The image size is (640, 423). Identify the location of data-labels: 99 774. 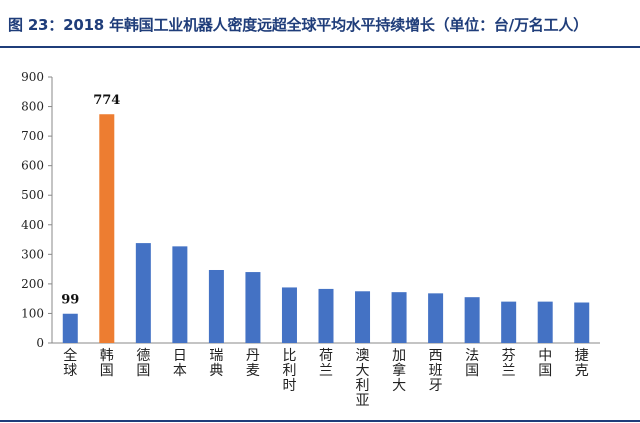
(90, 200).